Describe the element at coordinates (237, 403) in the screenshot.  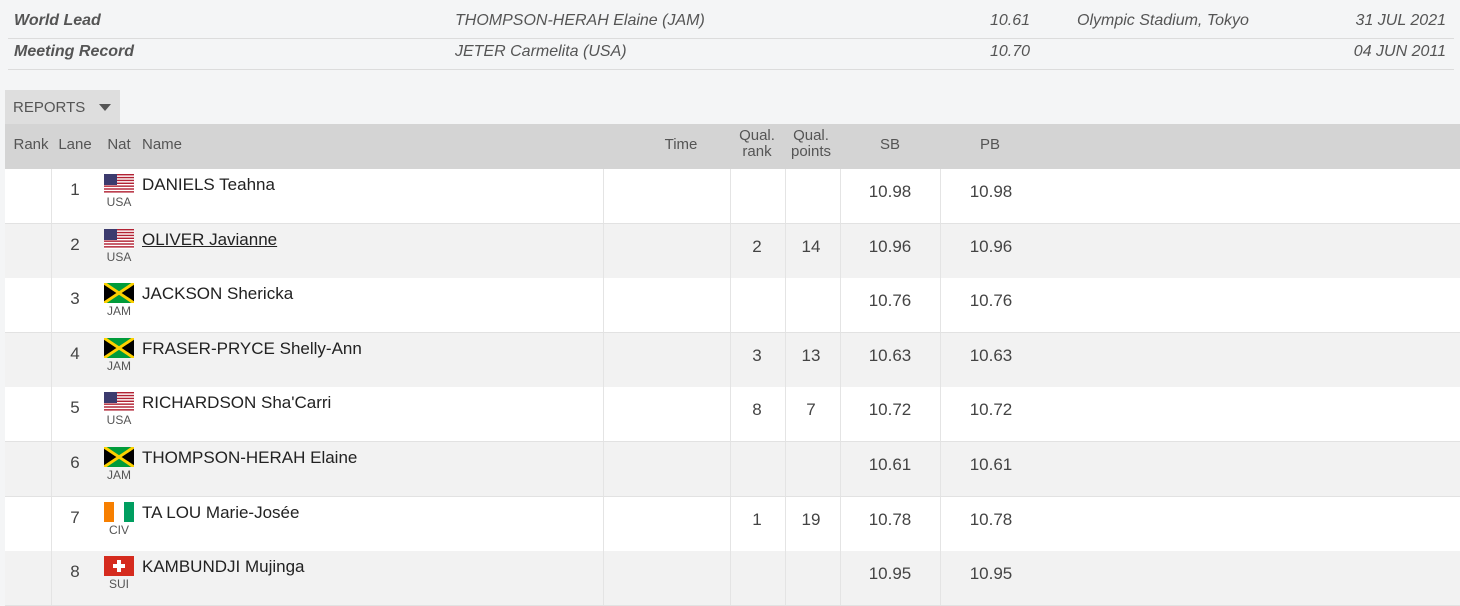
I see `athlete-name: RICHARDSON Sha'Carri` at that location.